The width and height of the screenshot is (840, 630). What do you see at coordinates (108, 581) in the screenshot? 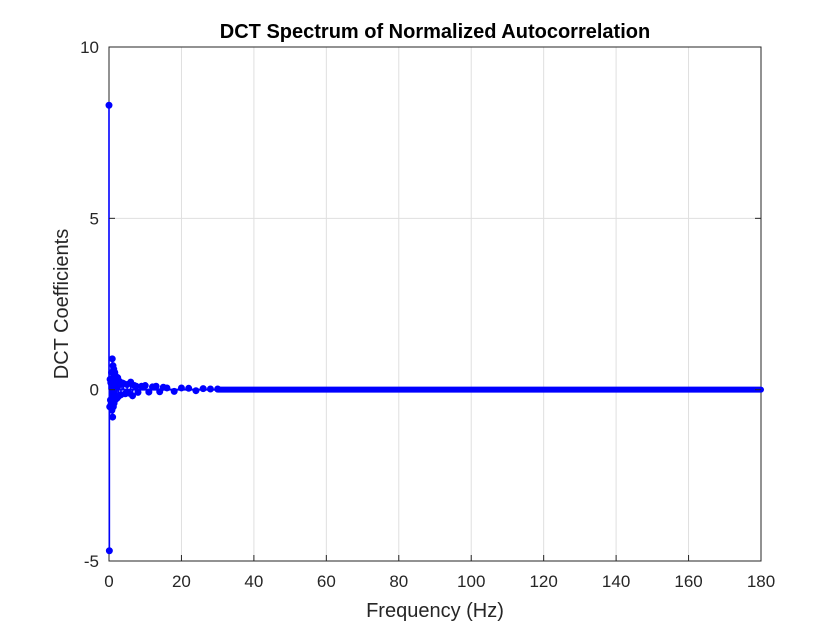
I see `x-tick-label: 0` at bounding box center [108, 581].